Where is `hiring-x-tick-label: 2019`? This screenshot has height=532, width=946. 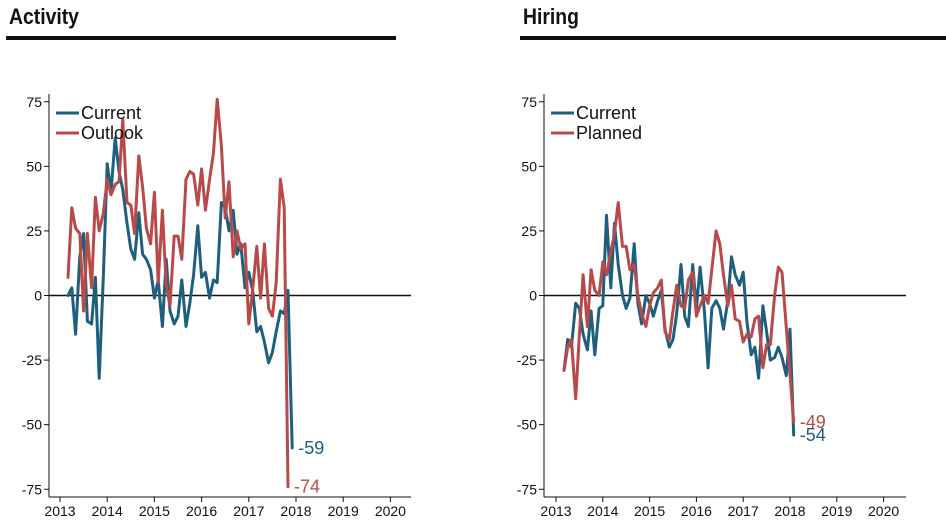
hiring-x-tick-label: 2019 is located at coordinates (836, 511).